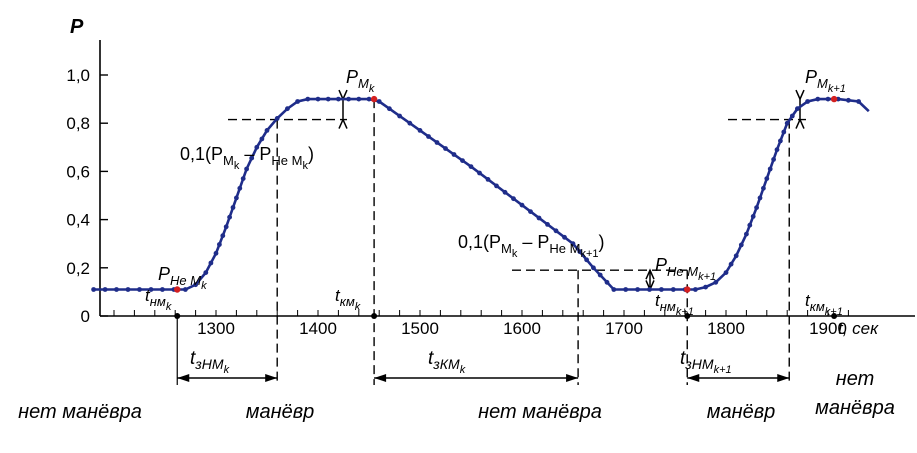 The image size is (917, 453). Describe the element at coordinates (674, 304) in the screenshot. I see `label-t-nm-k1: tнмk+1` at that location.